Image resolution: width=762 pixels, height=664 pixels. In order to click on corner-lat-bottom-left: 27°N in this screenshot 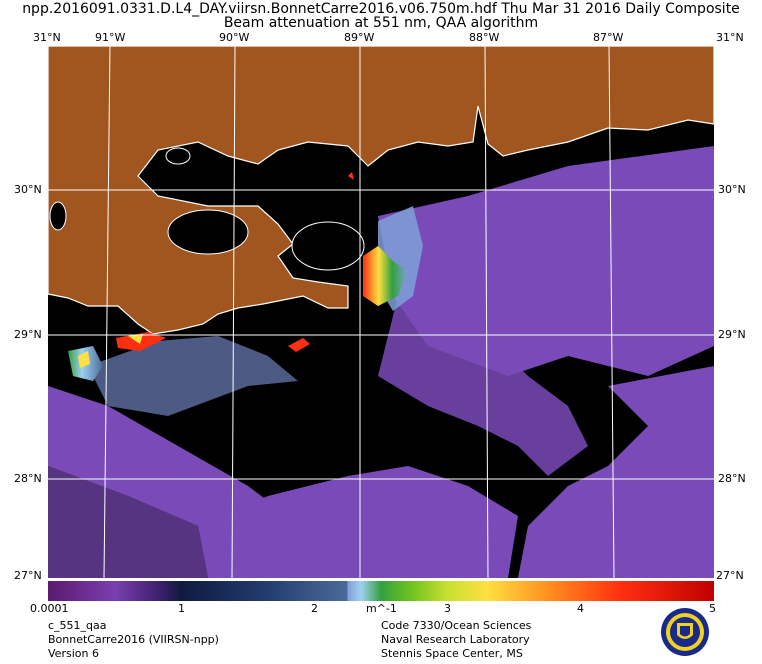, I will do `click(28, 575)`.